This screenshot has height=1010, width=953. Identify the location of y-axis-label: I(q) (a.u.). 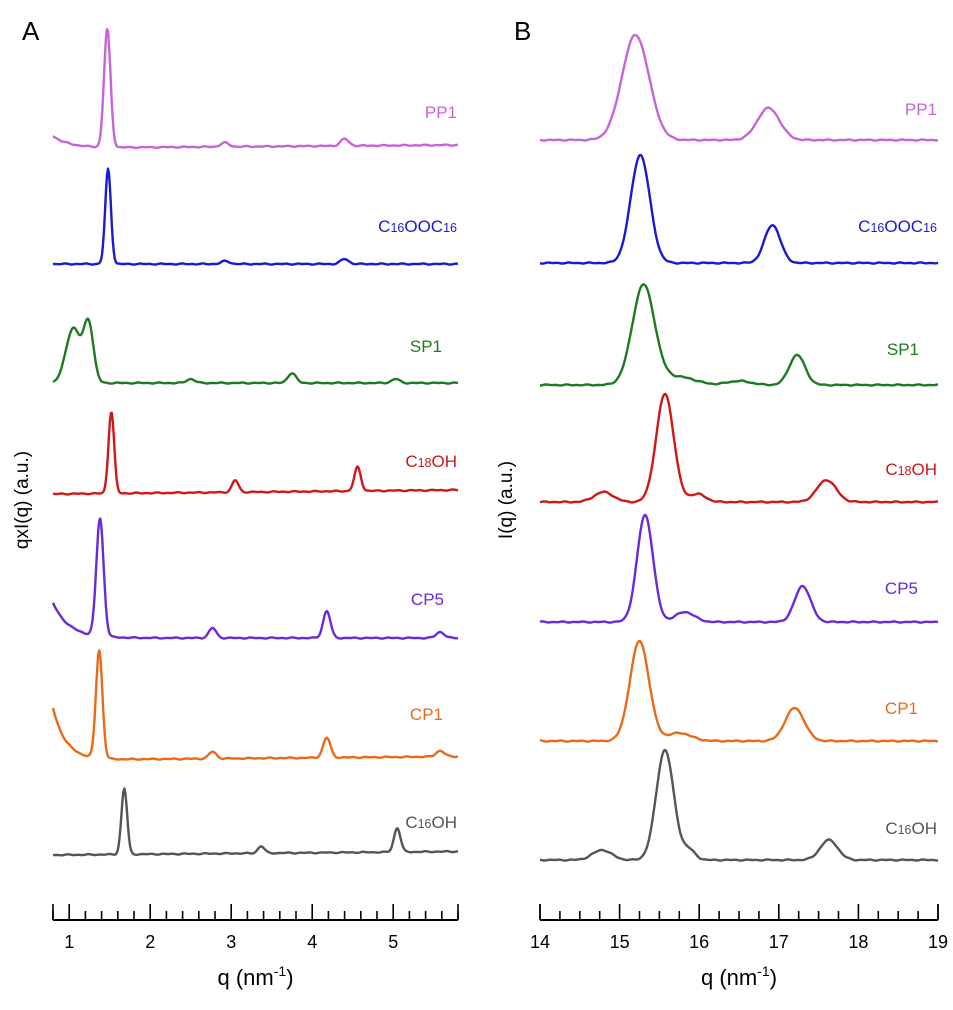
(506, 500).